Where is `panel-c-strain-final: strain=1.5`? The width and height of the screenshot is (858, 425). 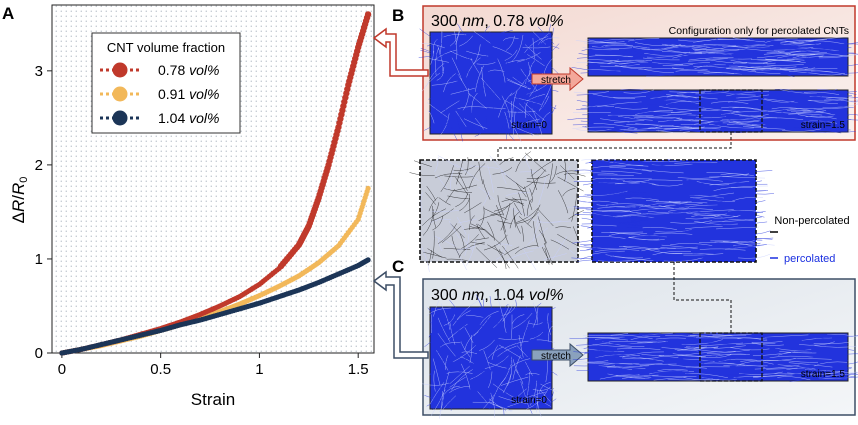
panel-c-strain-final: strain=1.5 is located at coordinates (823, 374).